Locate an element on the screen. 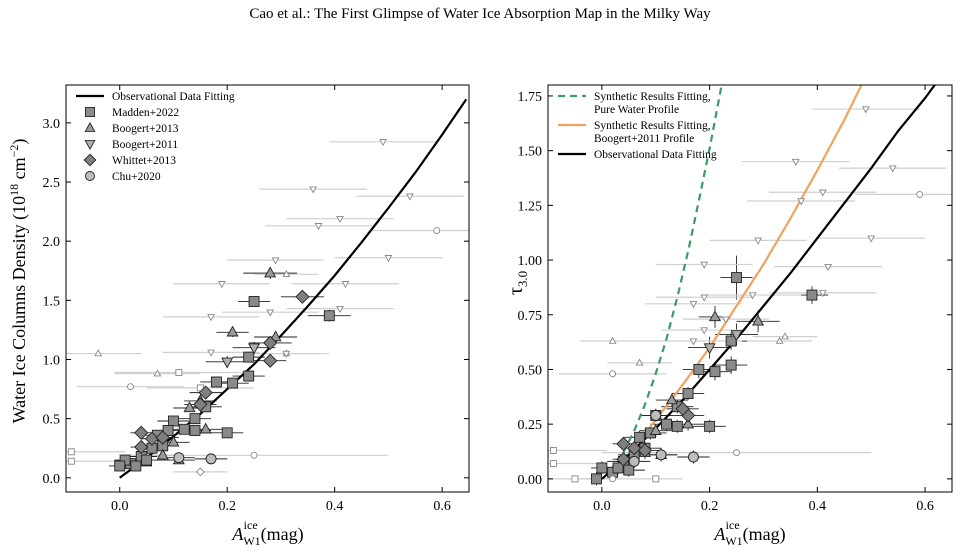  left-legend-label: Whittet+2013 is located at coordinates (144, 161).